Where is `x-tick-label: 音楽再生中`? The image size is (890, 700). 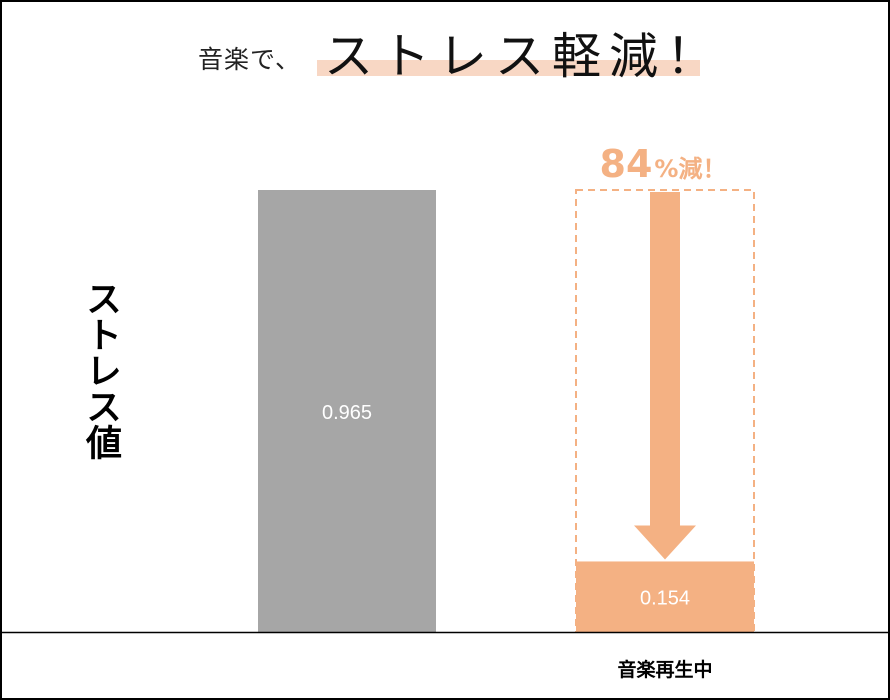
x-tick-label: 音楽再生中 is located at coordinates (664, 669).